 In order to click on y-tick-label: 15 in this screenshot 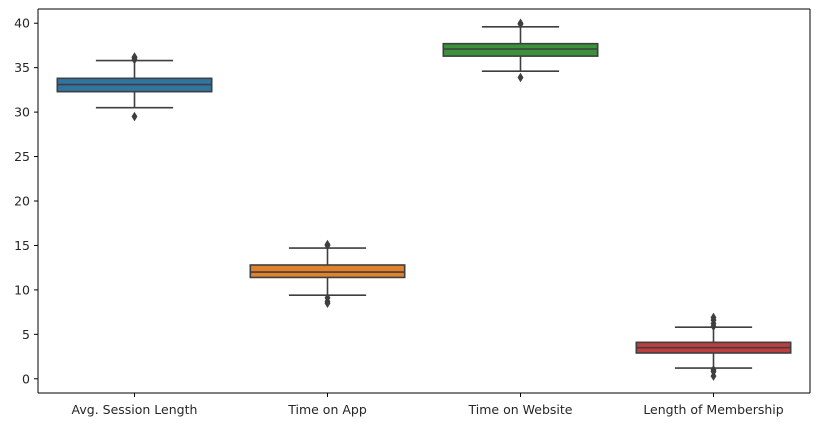, I will do `click(22, 245)`.